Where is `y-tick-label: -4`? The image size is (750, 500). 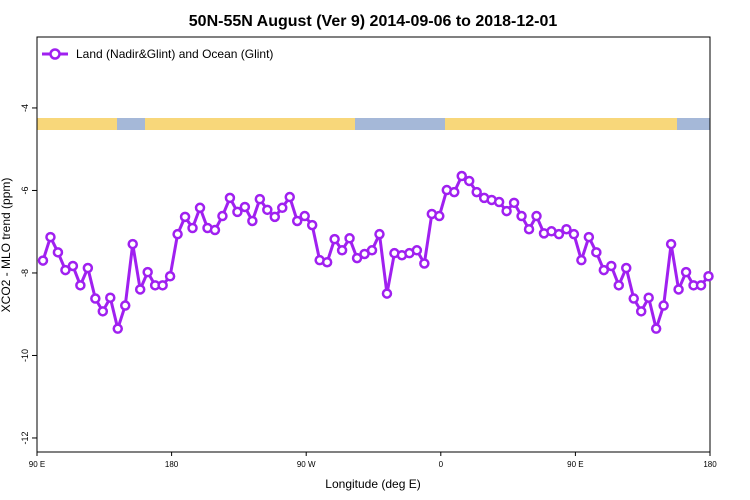 y-tick-label: -4 is located at coordinates (25, 108).